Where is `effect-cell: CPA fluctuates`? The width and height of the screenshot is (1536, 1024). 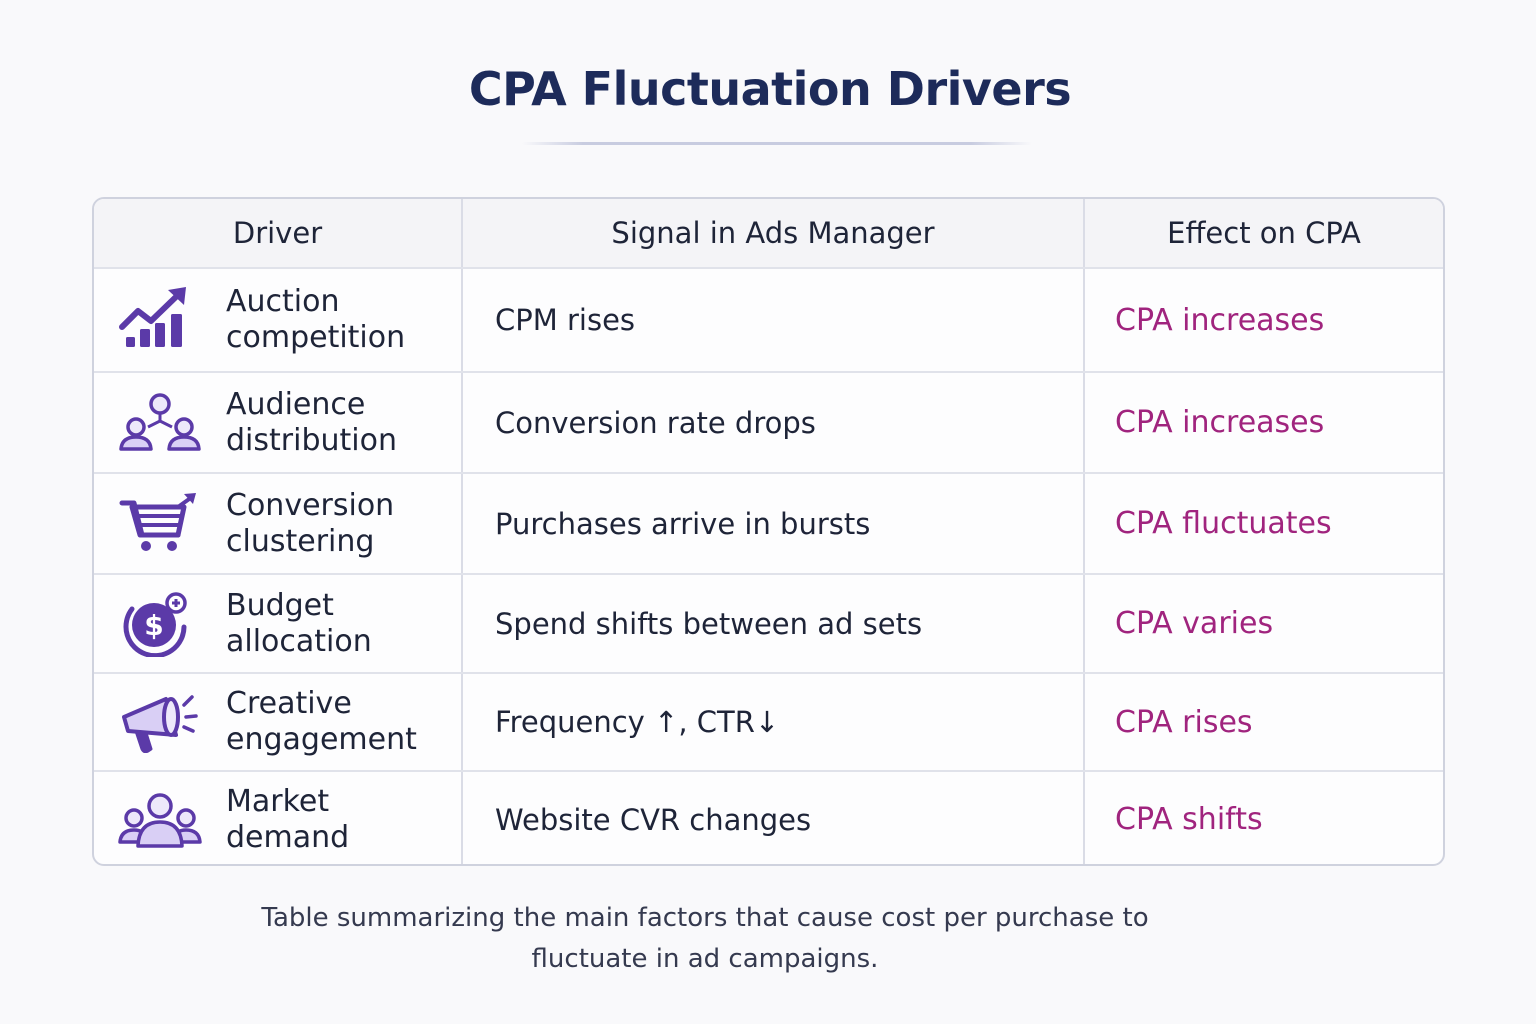 effect-cell: CPA fluctuates is located at coordinates (1263, 524).